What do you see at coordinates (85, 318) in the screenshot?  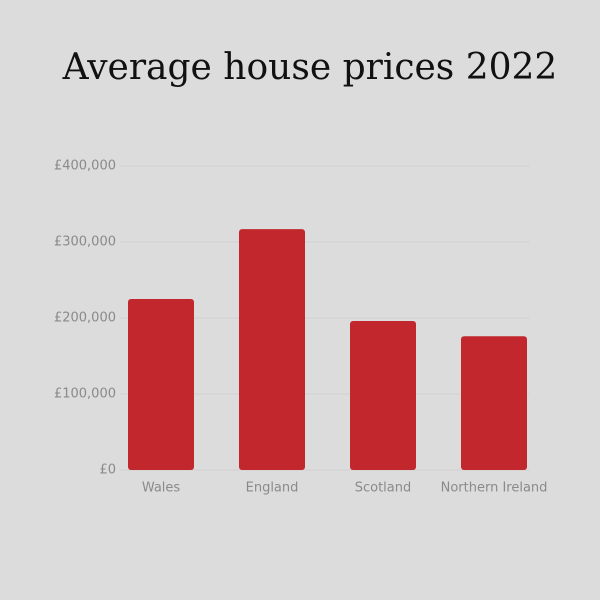 I see `y-tick-label: £200,000` at bounding box center [85, 318].